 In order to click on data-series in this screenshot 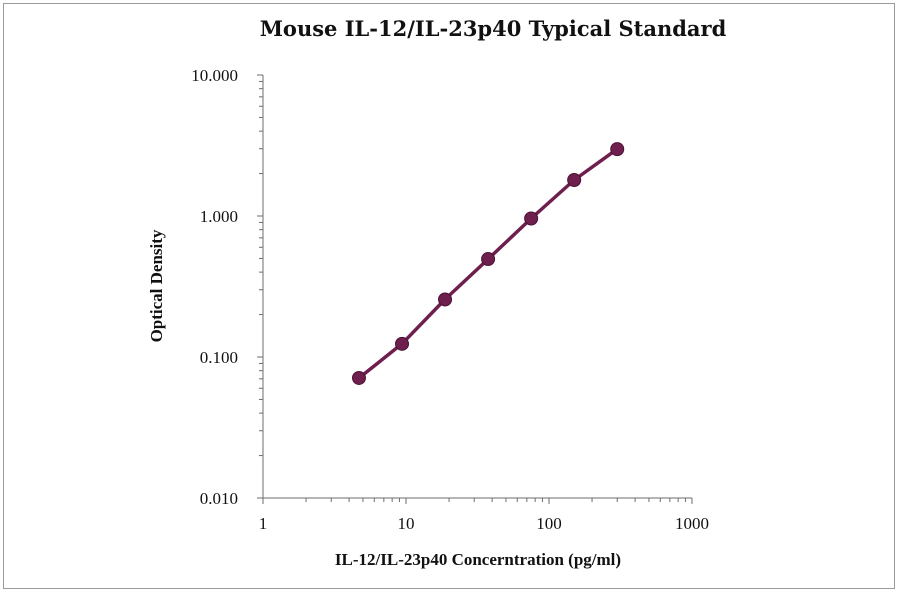, I will do `click(488, 263)`.